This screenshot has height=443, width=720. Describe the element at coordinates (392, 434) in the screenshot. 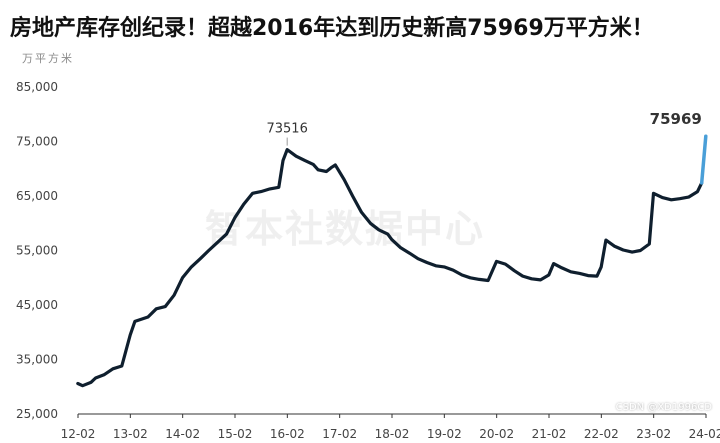

I see `x-tick-label: 18-02` at that location.